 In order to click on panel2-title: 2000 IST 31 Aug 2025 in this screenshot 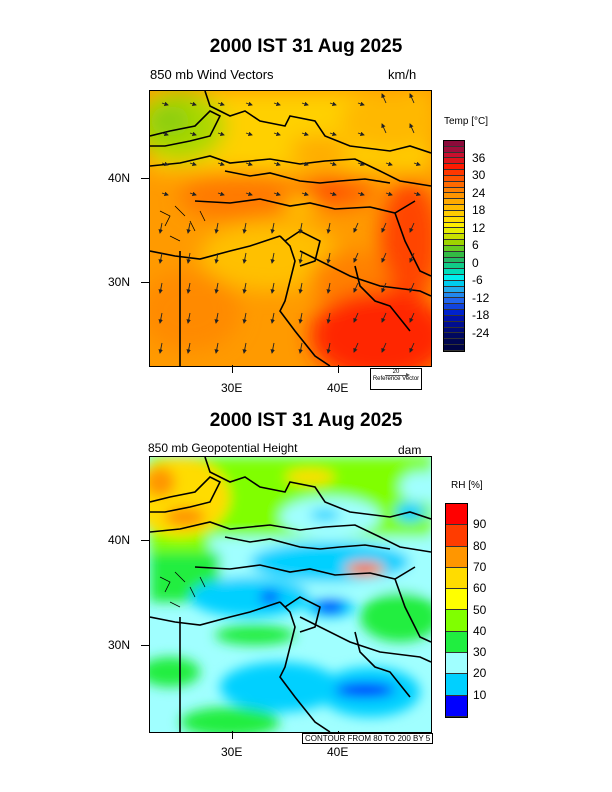, I will do `click(306, 420)`.